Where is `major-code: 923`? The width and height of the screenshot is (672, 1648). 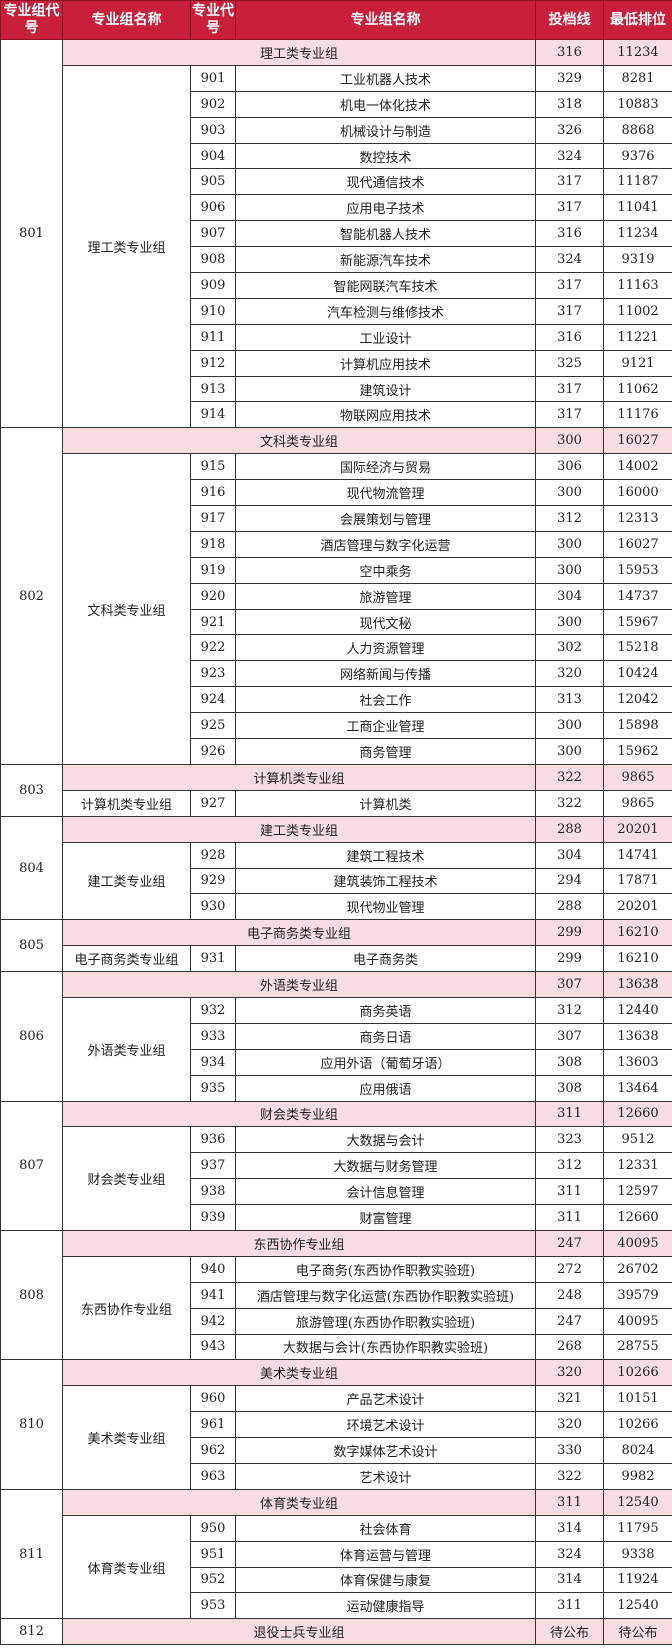 major-code: 923 is located at coordinates (213, 674).